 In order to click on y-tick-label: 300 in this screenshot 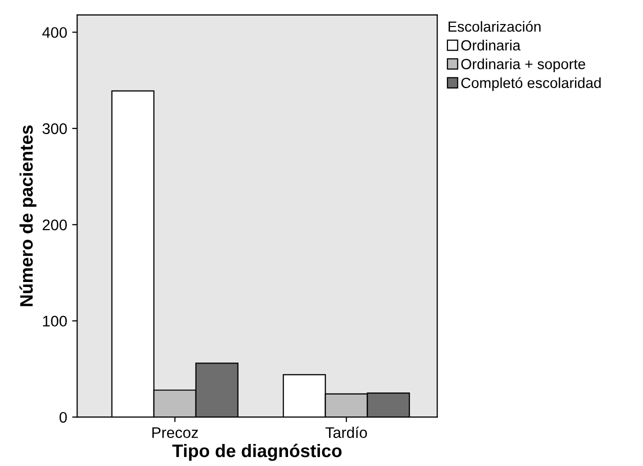, I will do `click(54, 128)`.